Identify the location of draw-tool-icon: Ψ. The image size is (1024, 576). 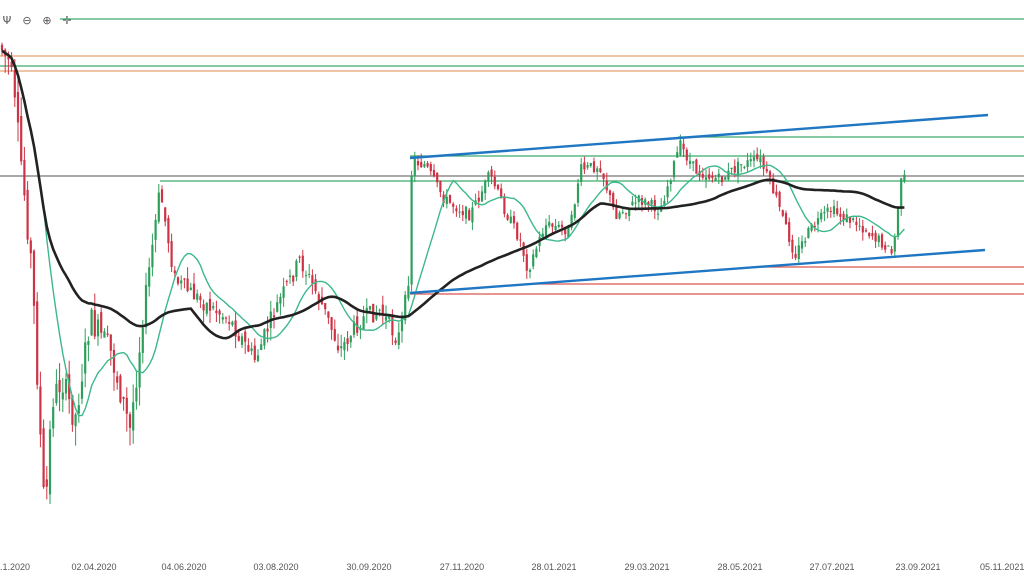
(7, 20).